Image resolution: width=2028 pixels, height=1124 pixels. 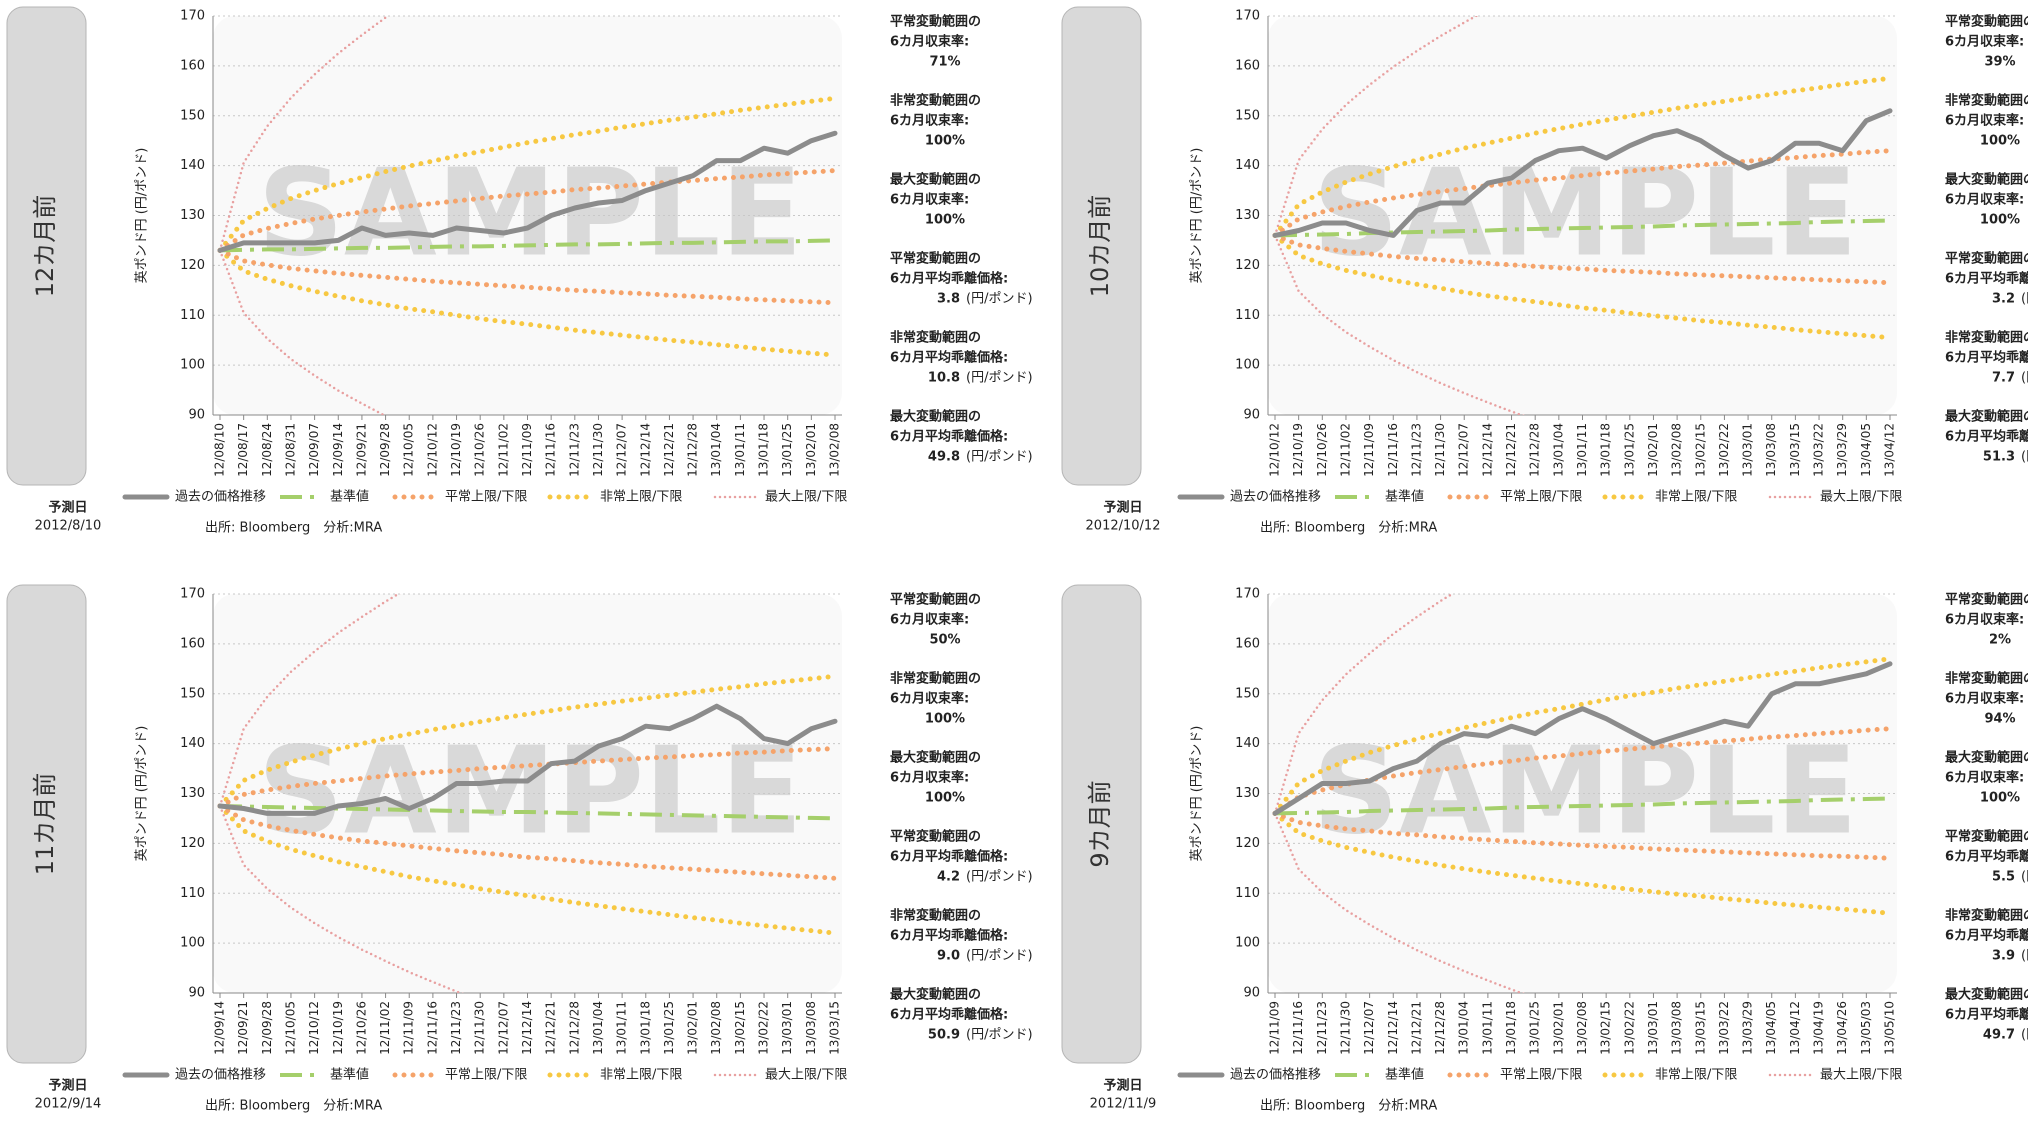 What do you see at coordinates (290, 450) in the screenshot?
I see `x-tick-label: 12/08/31` at bounding box center [290, 450].